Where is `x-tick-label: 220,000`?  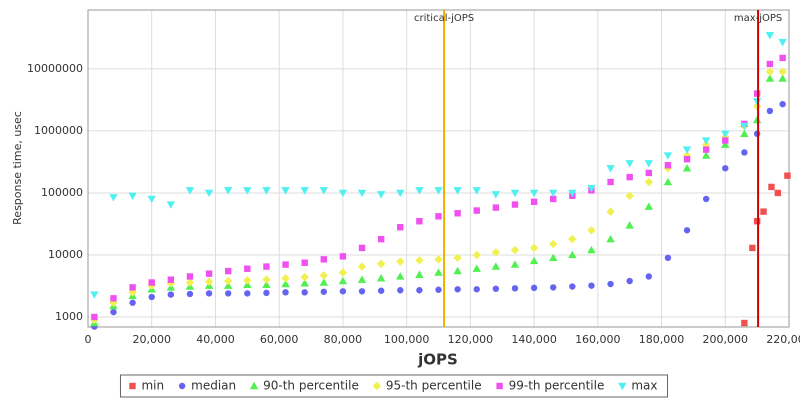 x-tick-label: 220,000 is located at coordinates (783, 339).